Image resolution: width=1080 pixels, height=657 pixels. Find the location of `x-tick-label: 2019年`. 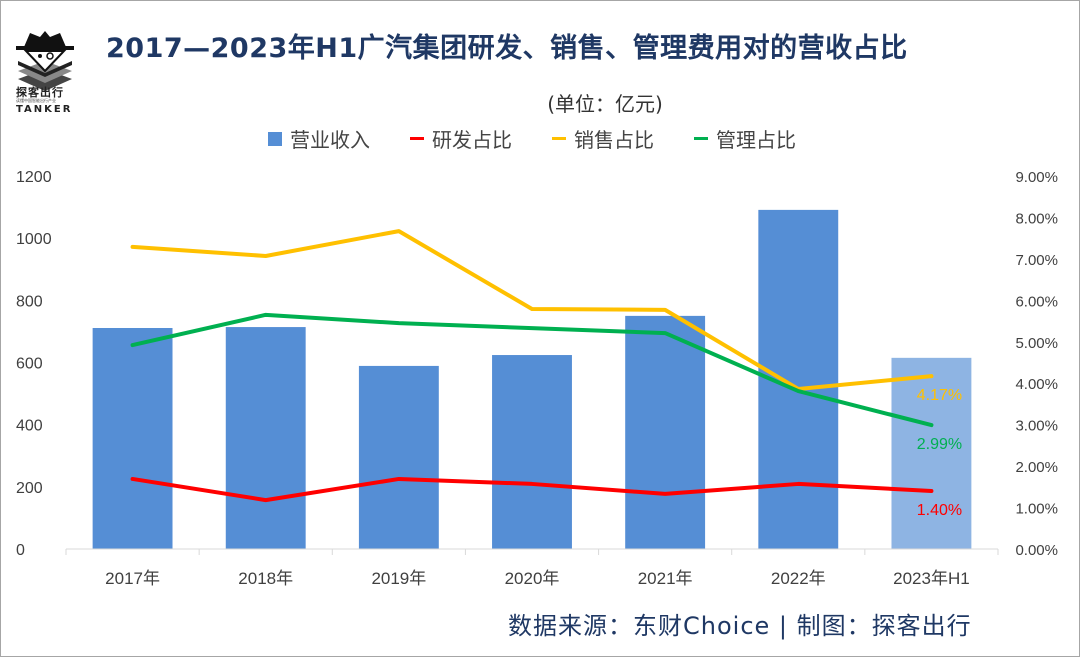

x-tick-label: 2019年 is located at coordinates (398, 578).